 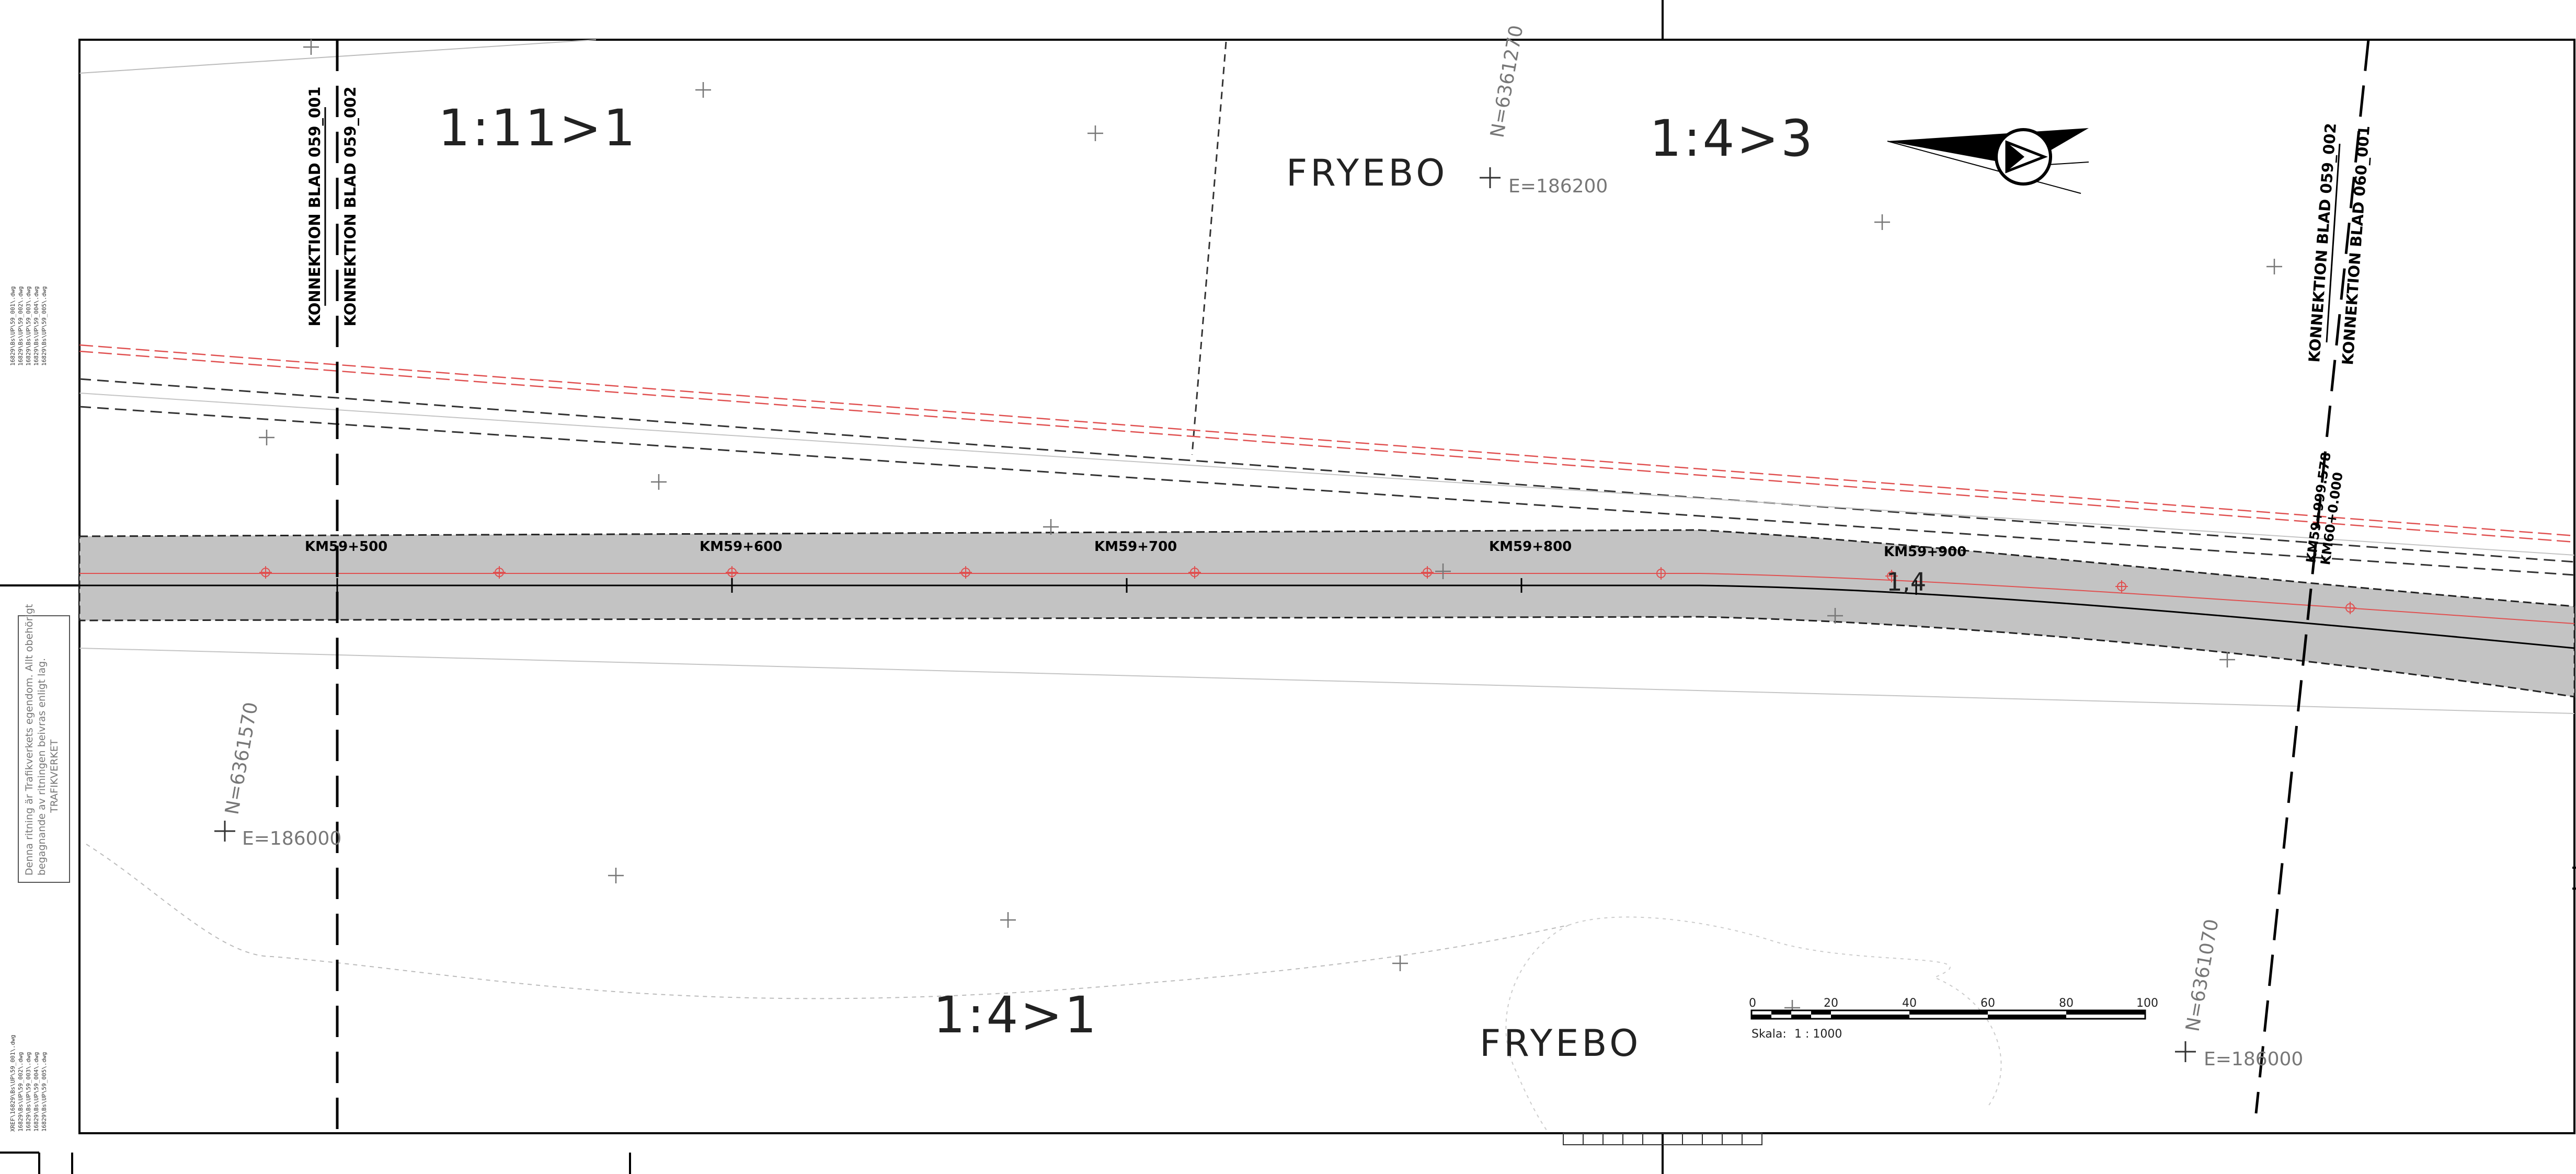 I want to click on coordinate-n: N=6361070, so click(x=2202, y=975).